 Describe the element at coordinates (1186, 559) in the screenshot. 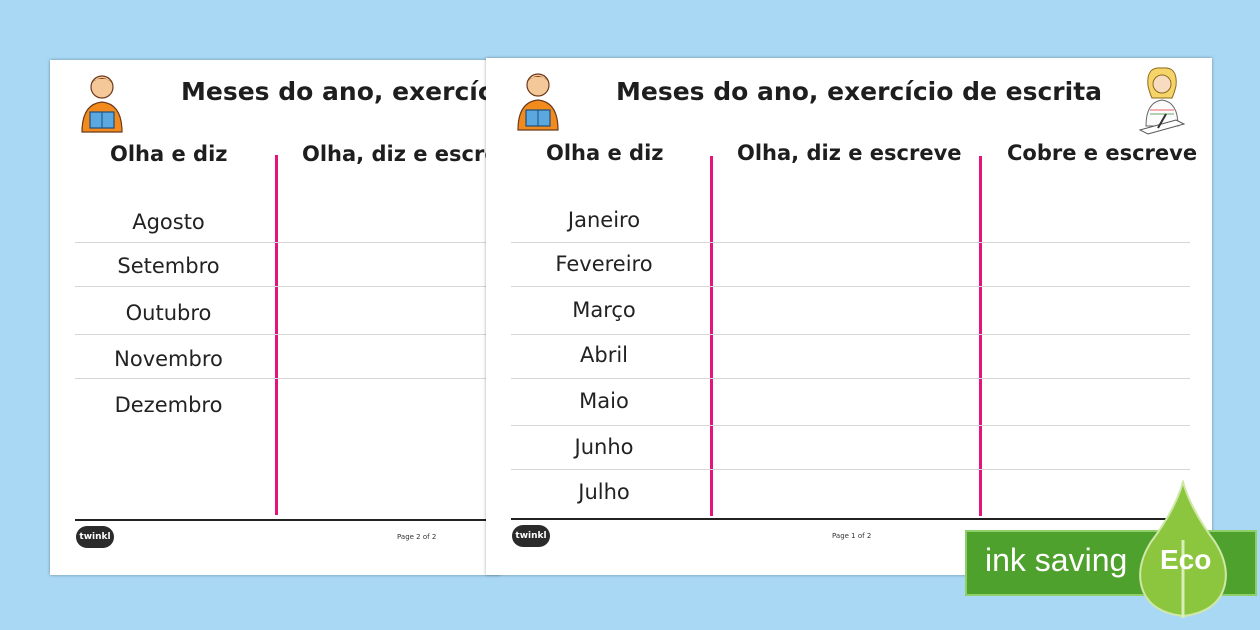

I see `eco-label: Eco` at that location.